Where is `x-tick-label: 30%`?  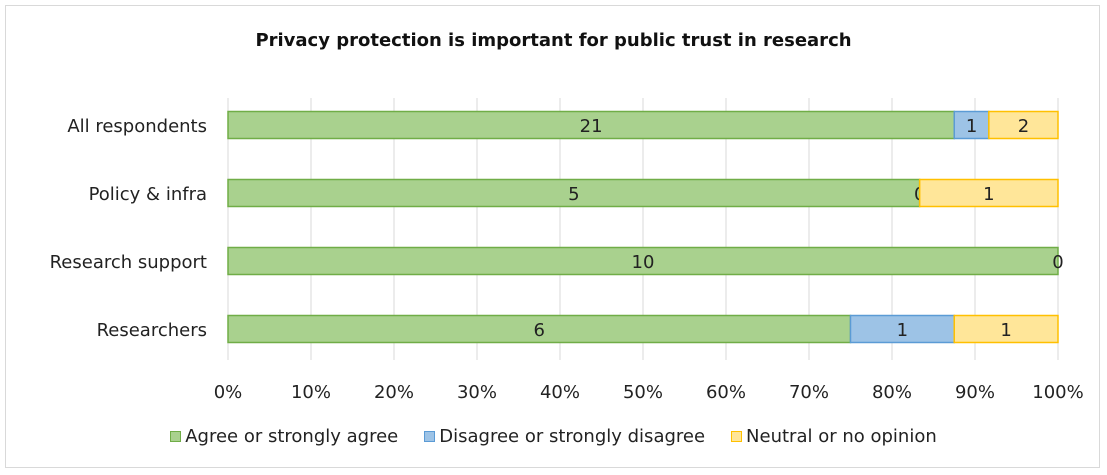 x-tick-label: 30% is located at coordinates (477, 392).